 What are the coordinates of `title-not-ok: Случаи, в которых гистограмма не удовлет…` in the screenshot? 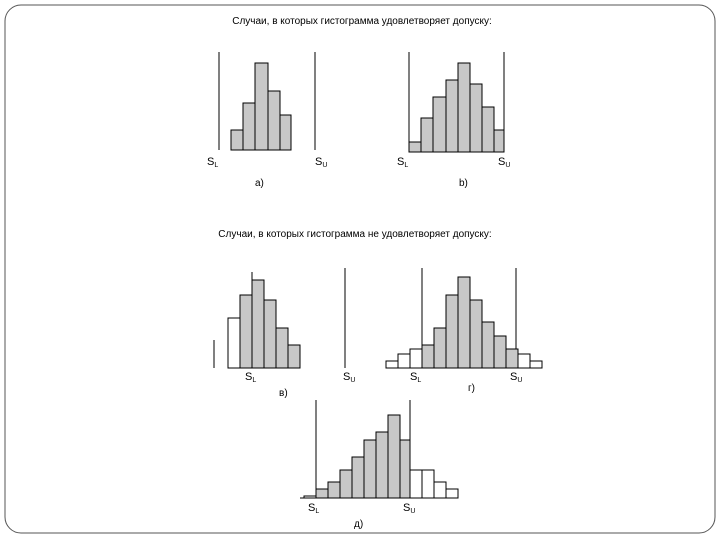 It's located at (354, 234).